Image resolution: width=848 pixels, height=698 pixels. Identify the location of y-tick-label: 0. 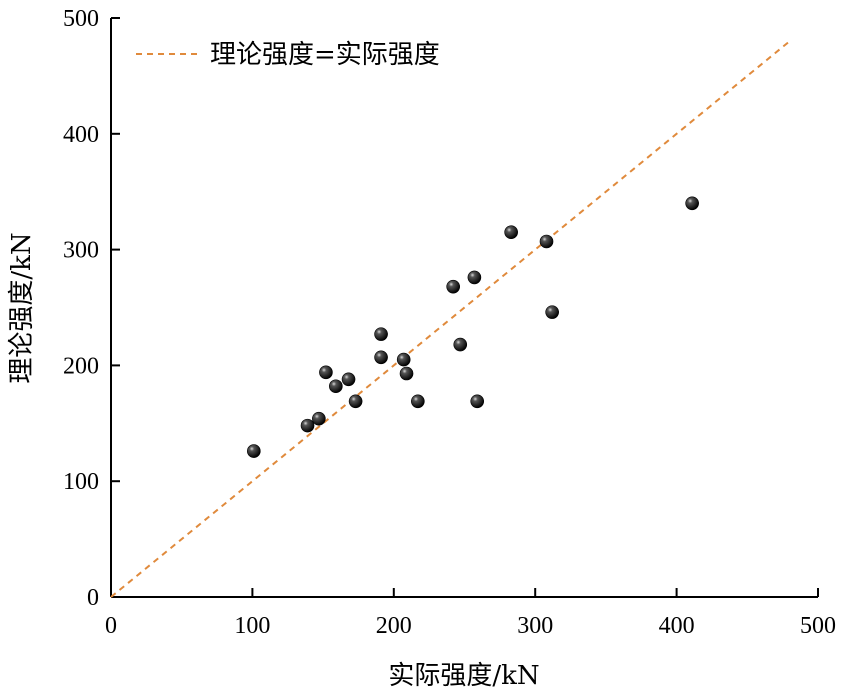
(93, 598).